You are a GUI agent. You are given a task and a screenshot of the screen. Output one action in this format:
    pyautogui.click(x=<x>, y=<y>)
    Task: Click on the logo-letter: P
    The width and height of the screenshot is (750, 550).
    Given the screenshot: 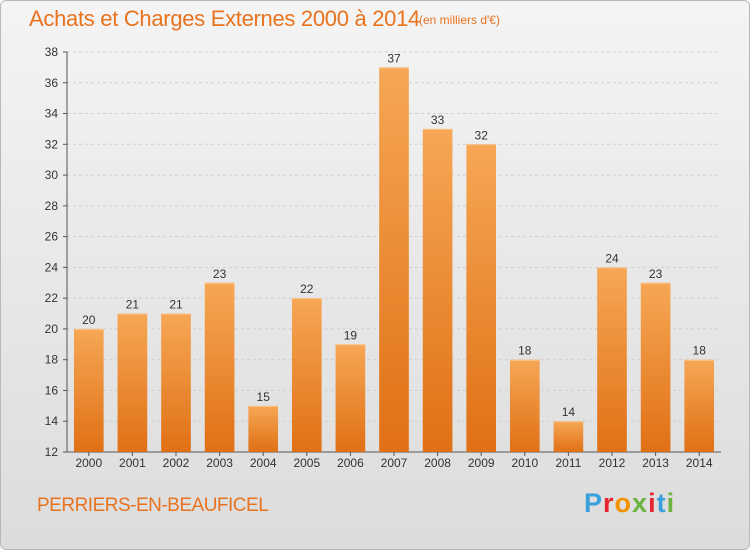 What is the action you would take?
    pyautogui.click(x=594, y=503)
    